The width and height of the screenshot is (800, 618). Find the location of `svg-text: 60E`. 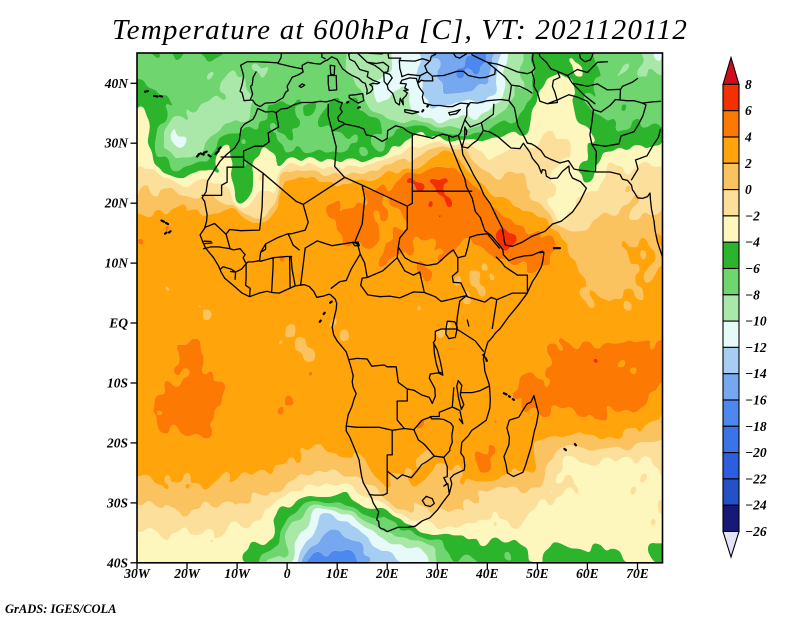

svg-text: 60E is located at coordinates (587, 573).